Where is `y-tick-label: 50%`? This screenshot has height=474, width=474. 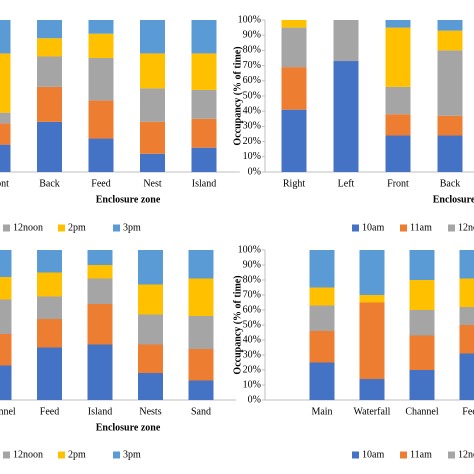
y-tick-label: 50% is located at coordinates (252, 95).